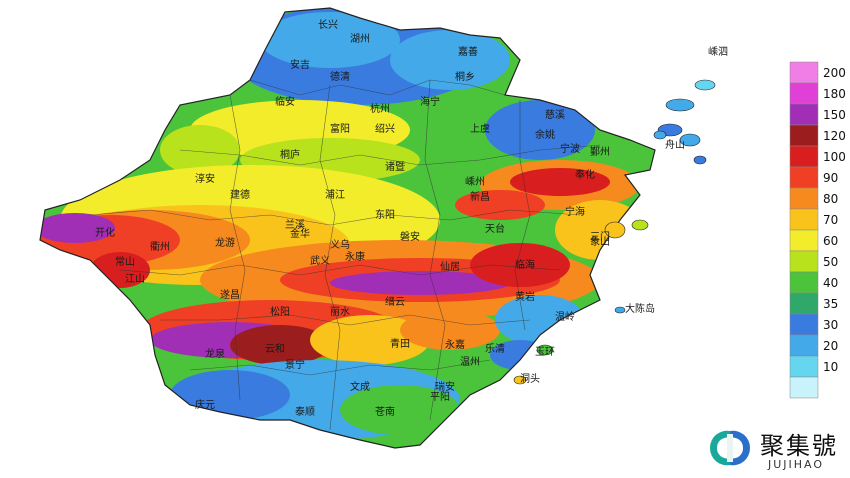  Describe the element at coordinates (230, 294) in the screenshot. I see `city-label: 遂昌` at that location.